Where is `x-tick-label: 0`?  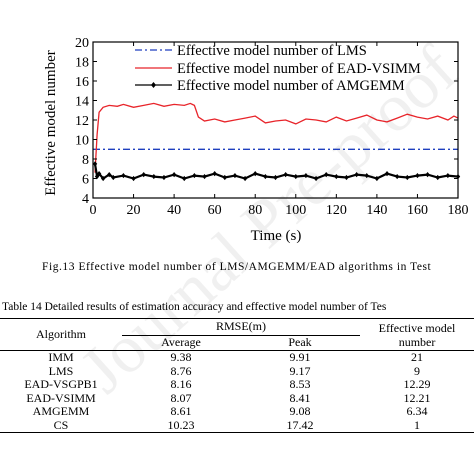
x-tick-label: 0 is located at coordinates (93, 210).